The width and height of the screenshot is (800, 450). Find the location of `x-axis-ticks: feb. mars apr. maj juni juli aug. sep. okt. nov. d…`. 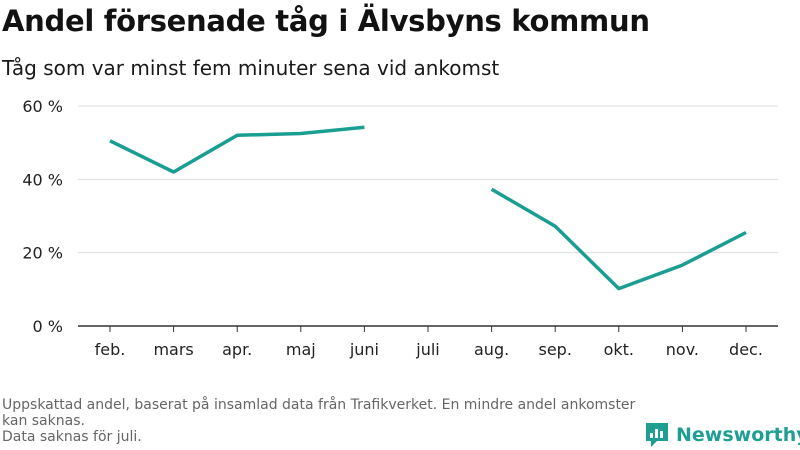

x-axis-ticks: feb. mars apr. maj juni juli aug. sep. okt. nov. d… is located at coordinates (428, 342).